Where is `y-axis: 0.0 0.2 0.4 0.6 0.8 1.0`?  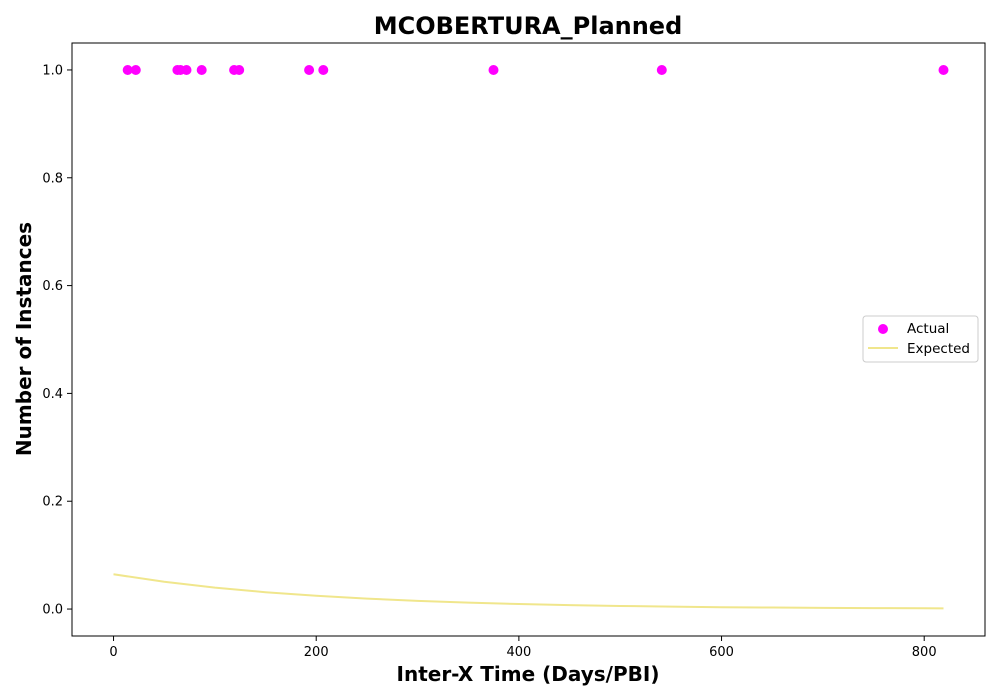 y-axis: 0.0 0.2 0.4 0.6 0.8 1.0 is located at coordinates (57, 340).